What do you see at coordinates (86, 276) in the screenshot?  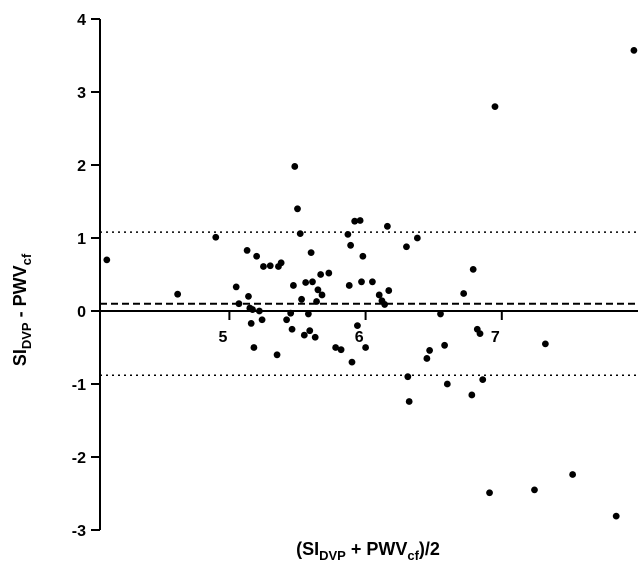 I see `y-axis: -3 -2 -1 0 1 2 3 4` at bounding box center [86, 276].